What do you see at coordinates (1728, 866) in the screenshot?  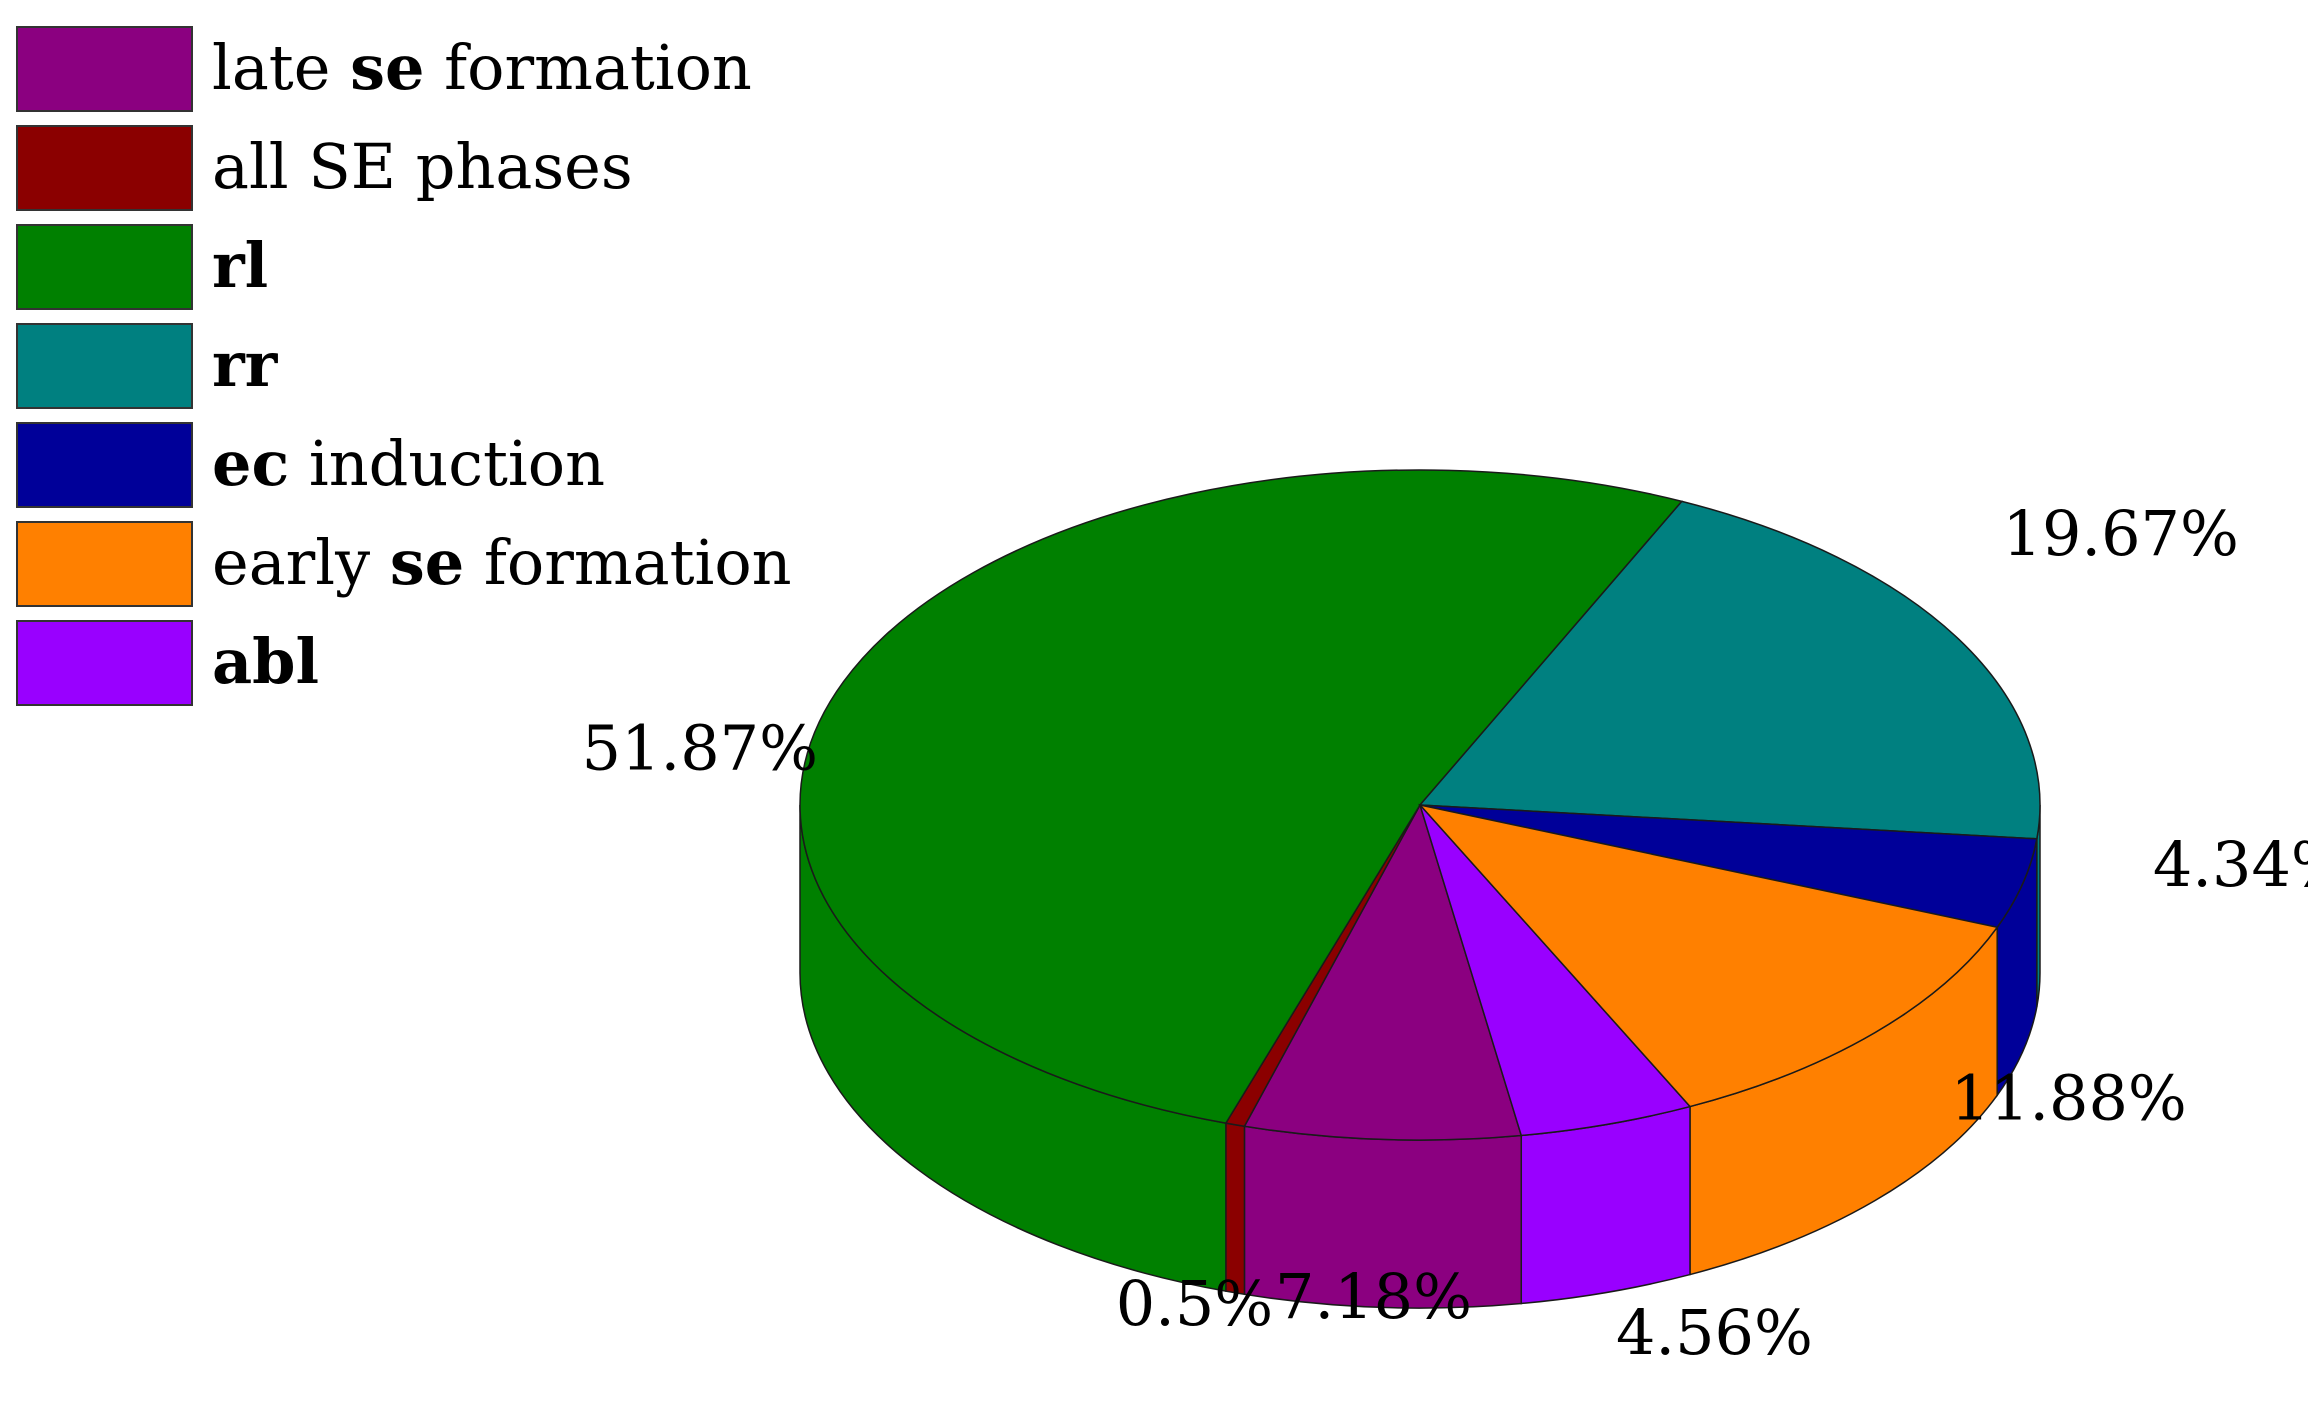 I see `slice-ec` at bounding box center [1728, 866].